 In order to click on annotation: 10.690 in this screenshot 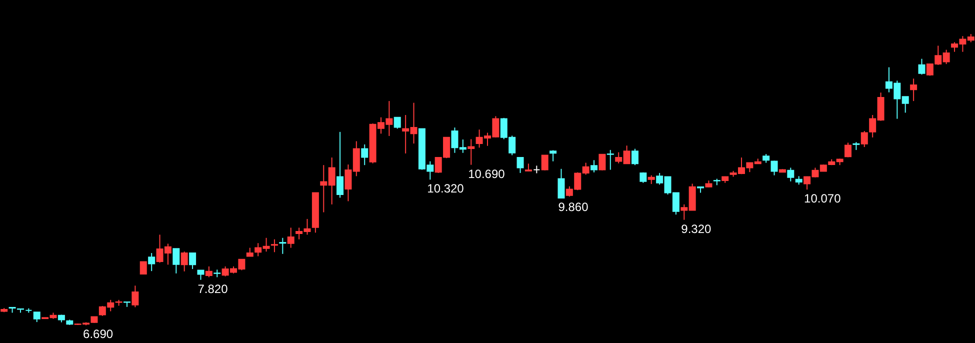, I will do `click(487, 173)`.